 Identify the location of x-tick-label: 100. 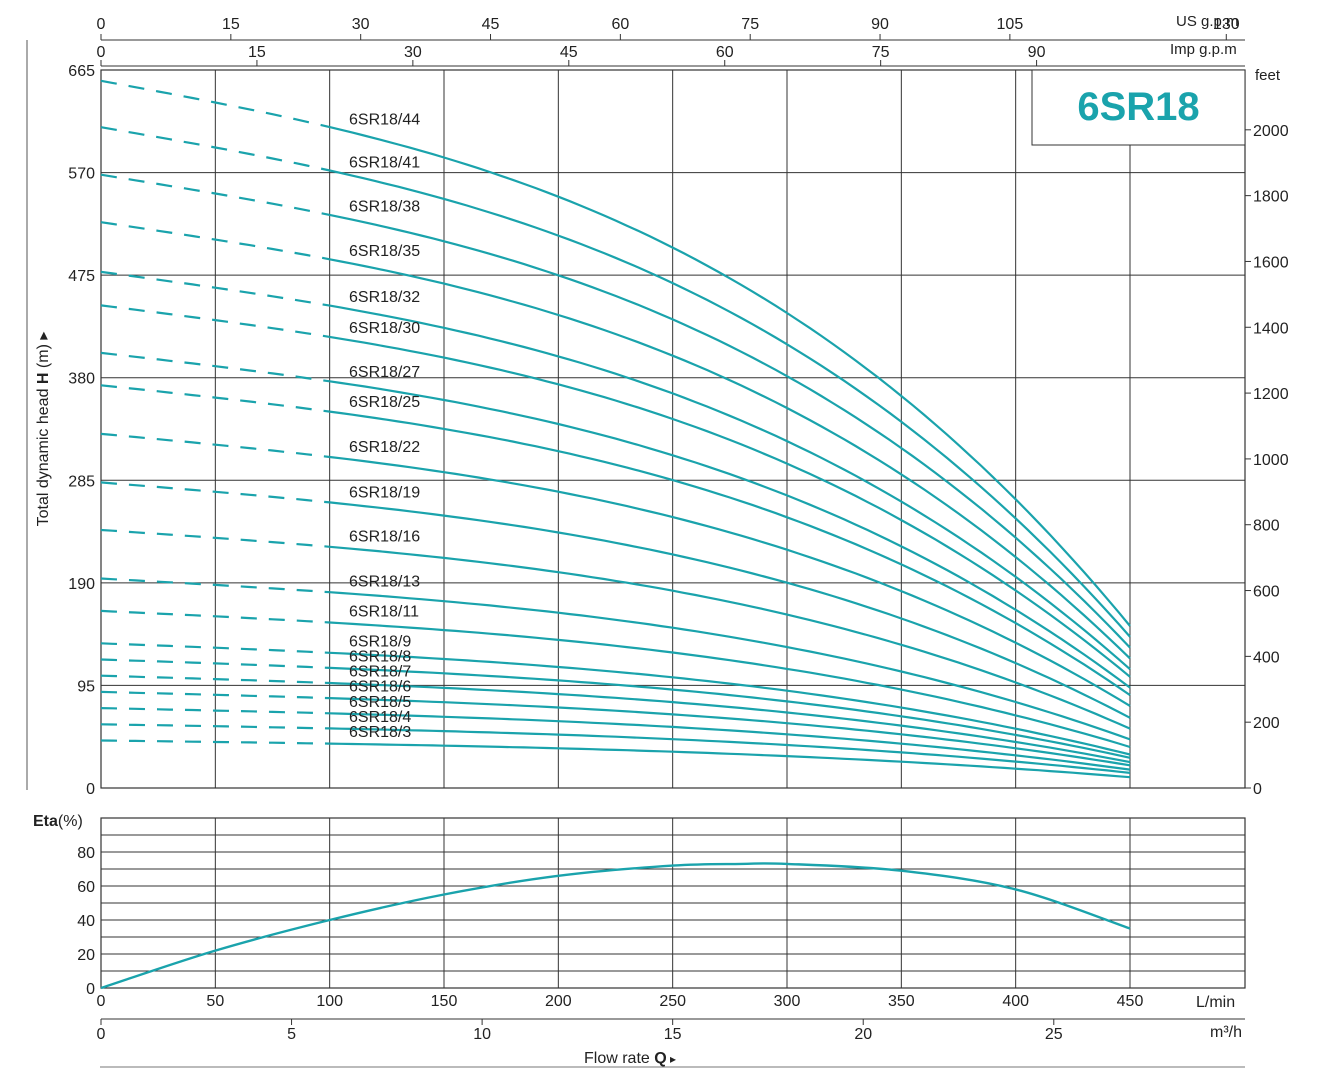
(329, 1001).